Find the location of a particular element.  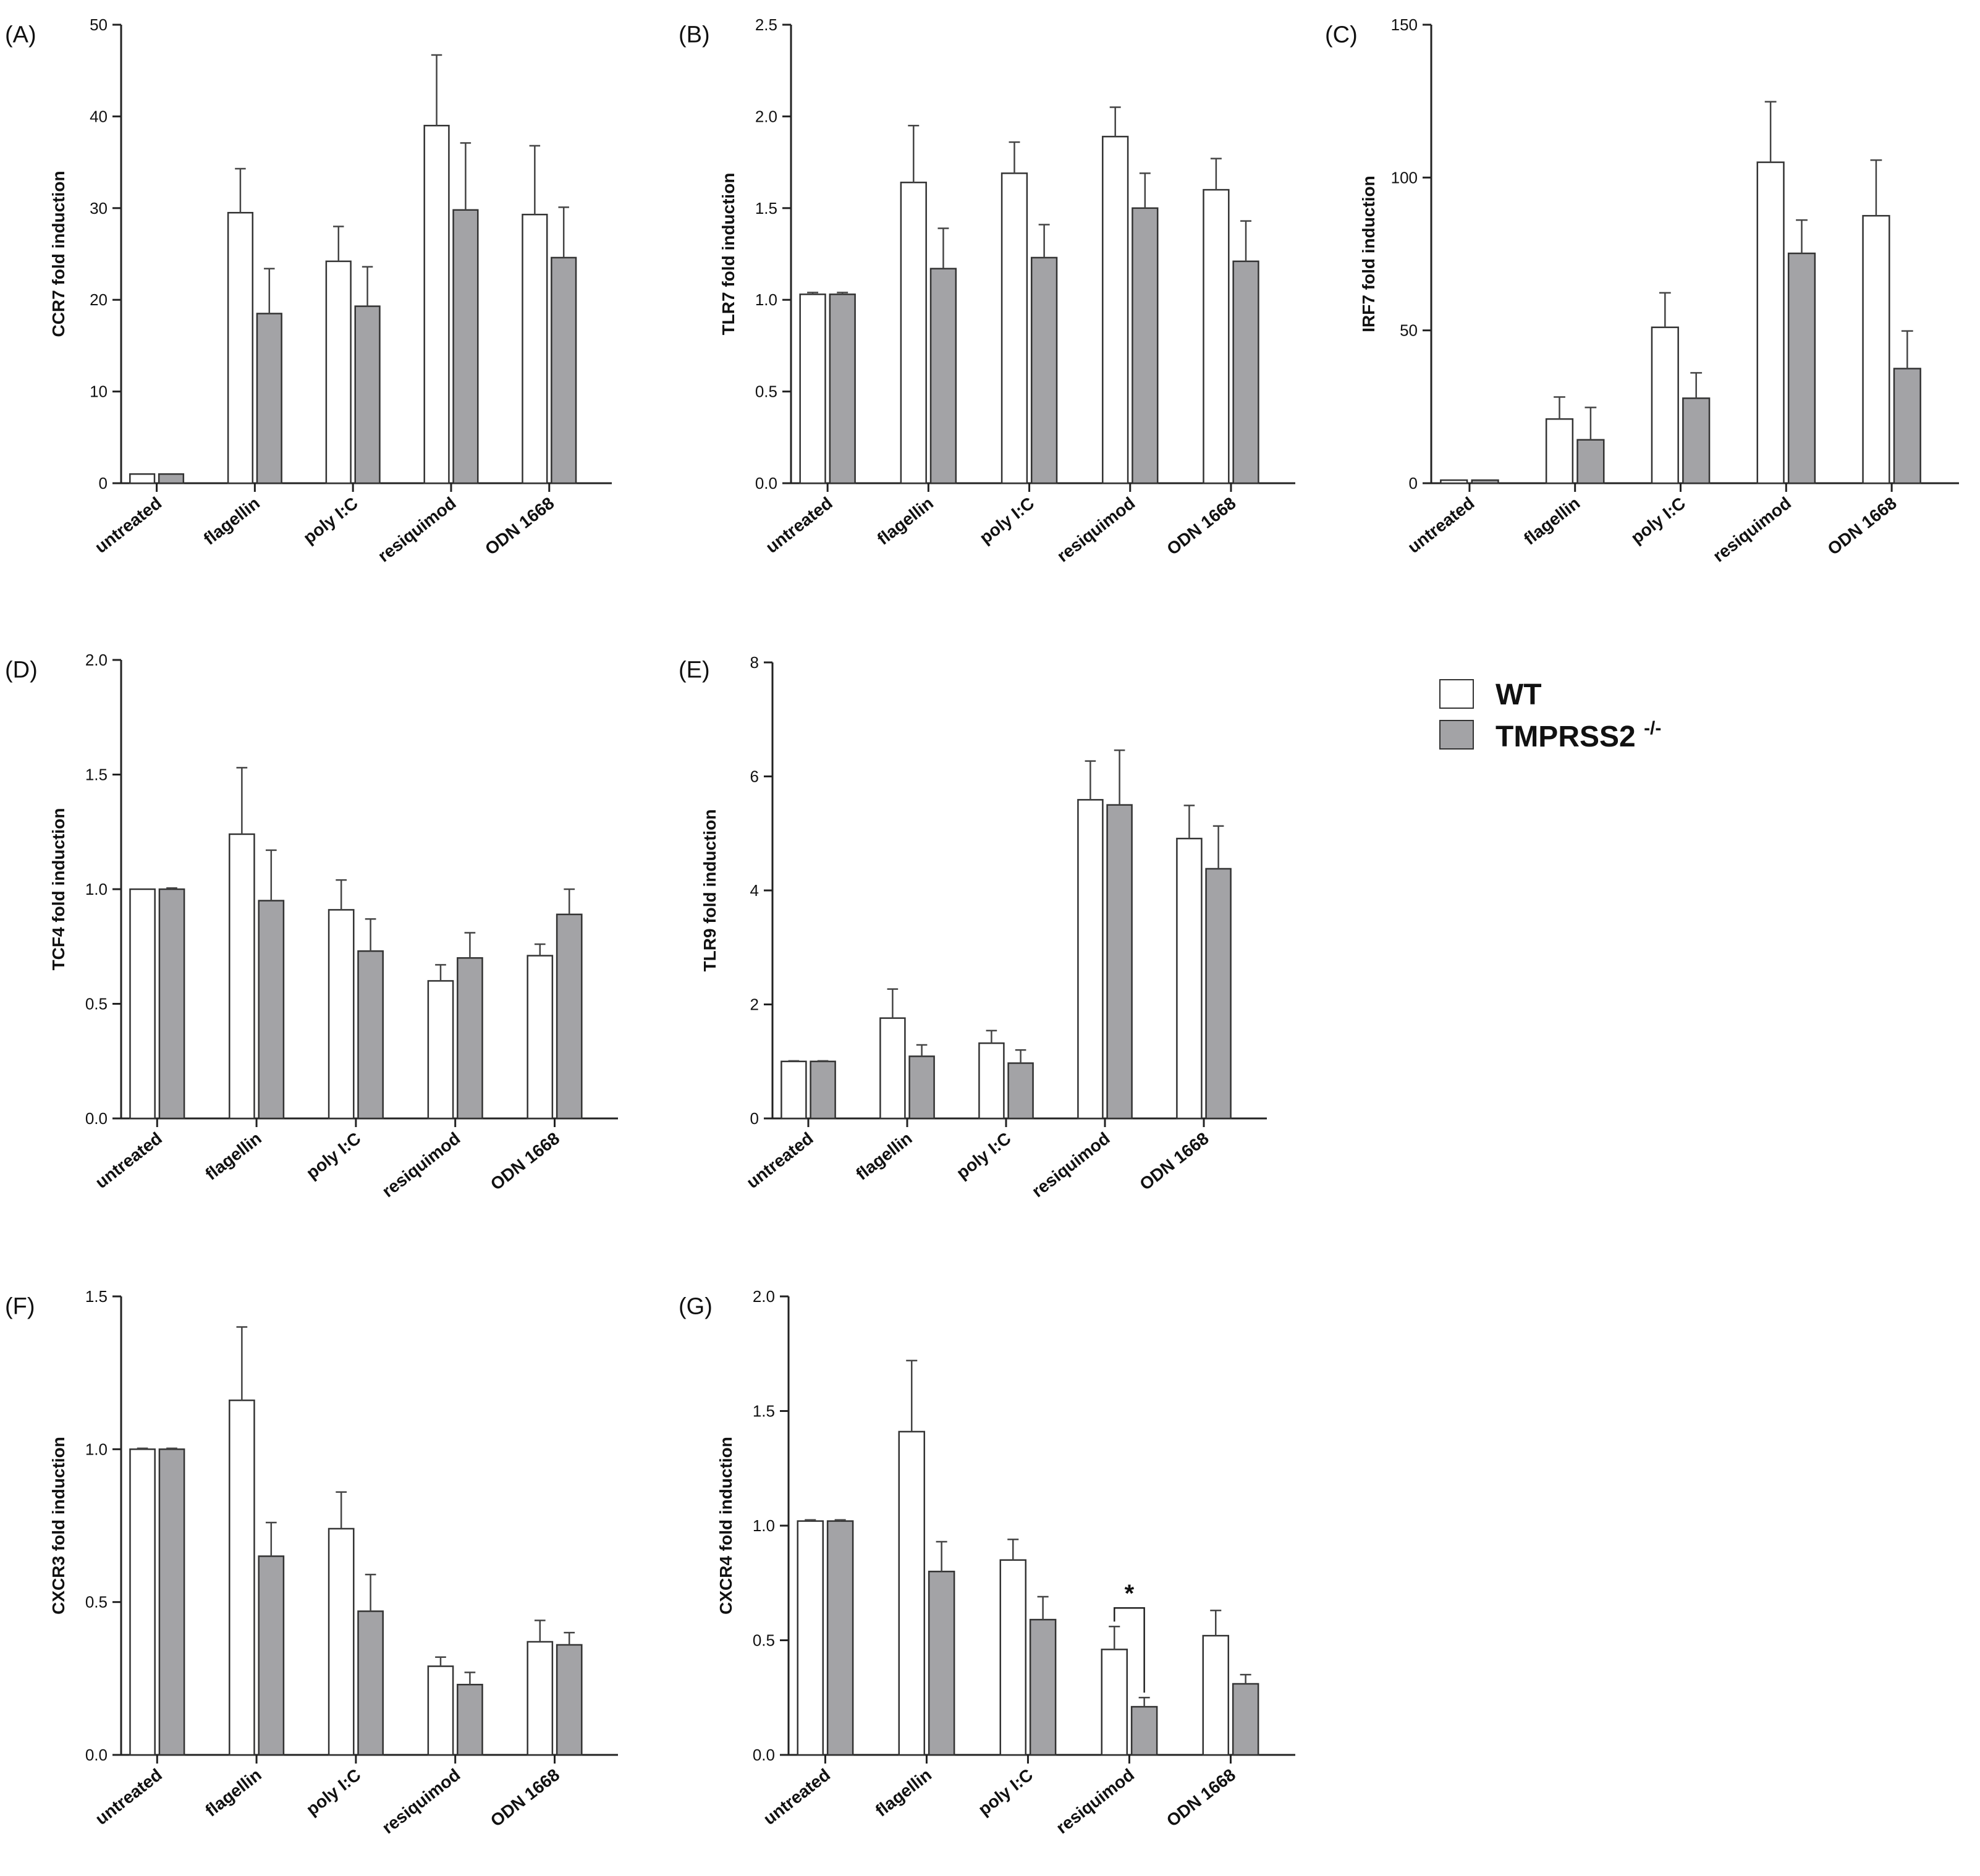

y-axis-label: CXCR3 fold induction is located at coordinates (58, 1526).